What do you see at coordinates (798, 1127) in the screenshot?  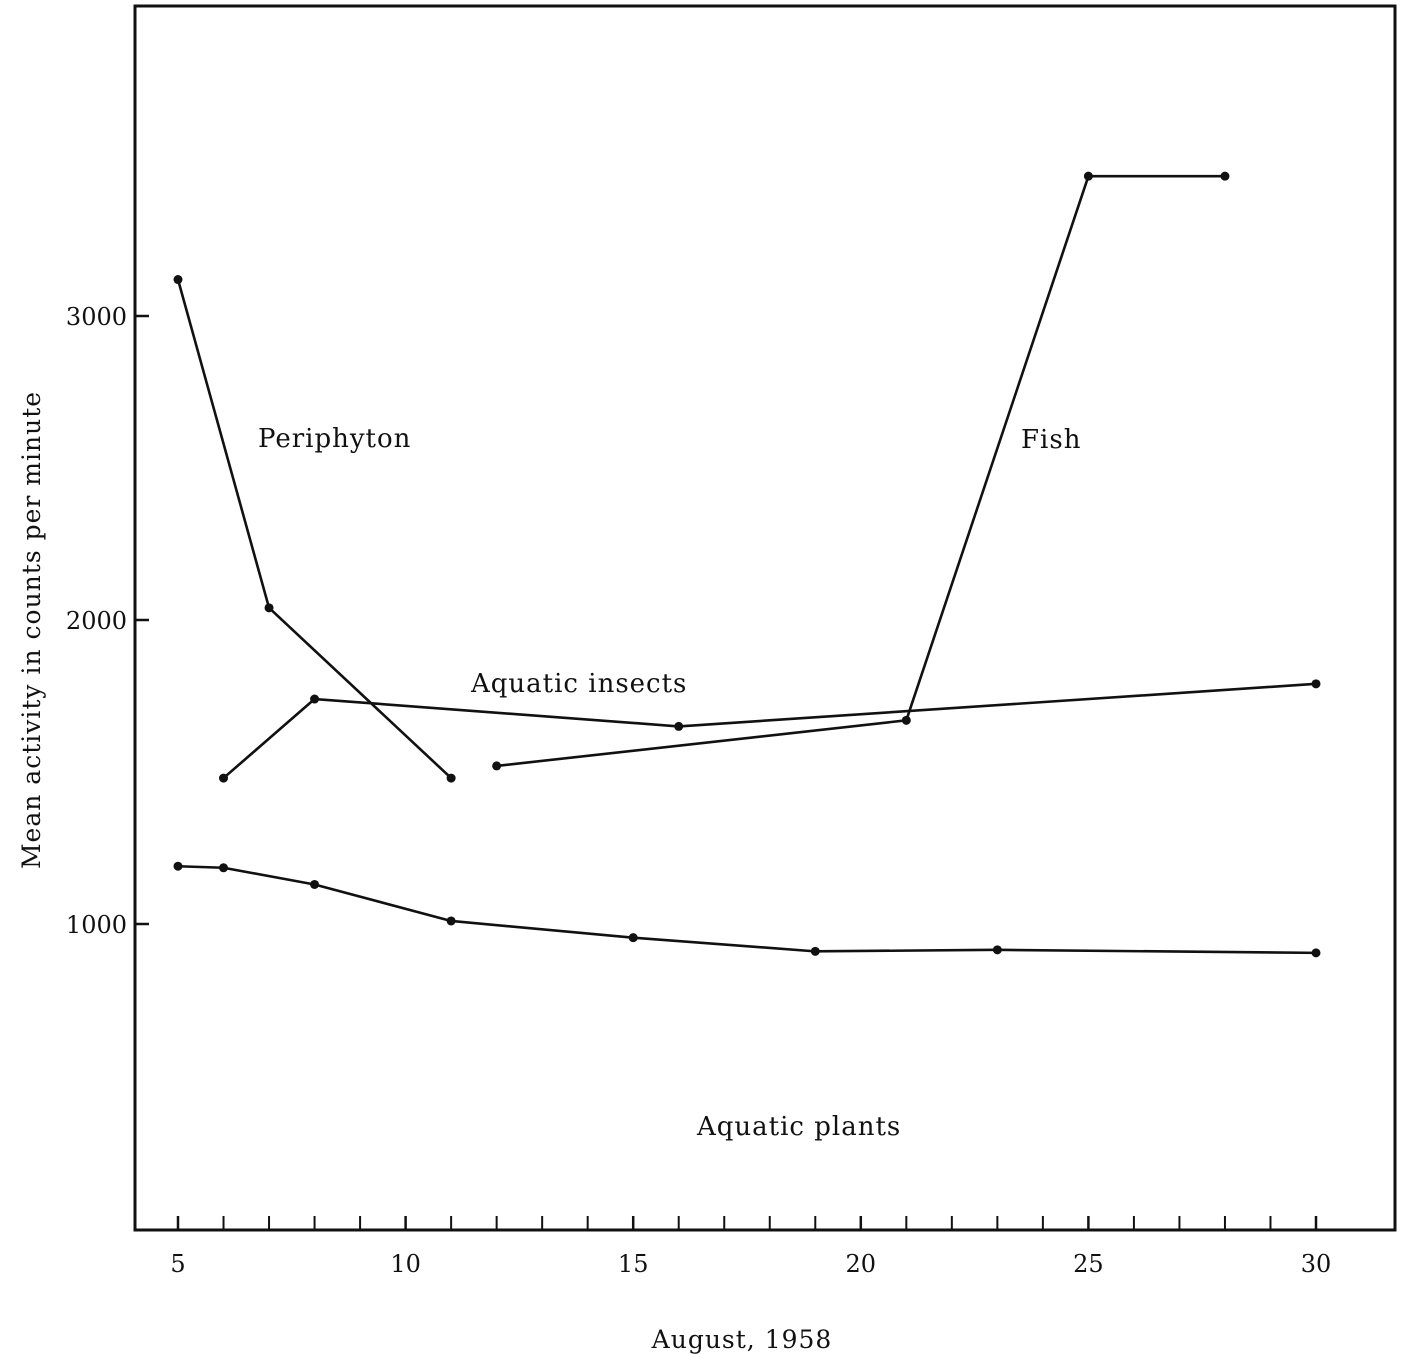 I see `series-label-aquatic-plants: Aquatic plants` at bounding box center [798, 1127].